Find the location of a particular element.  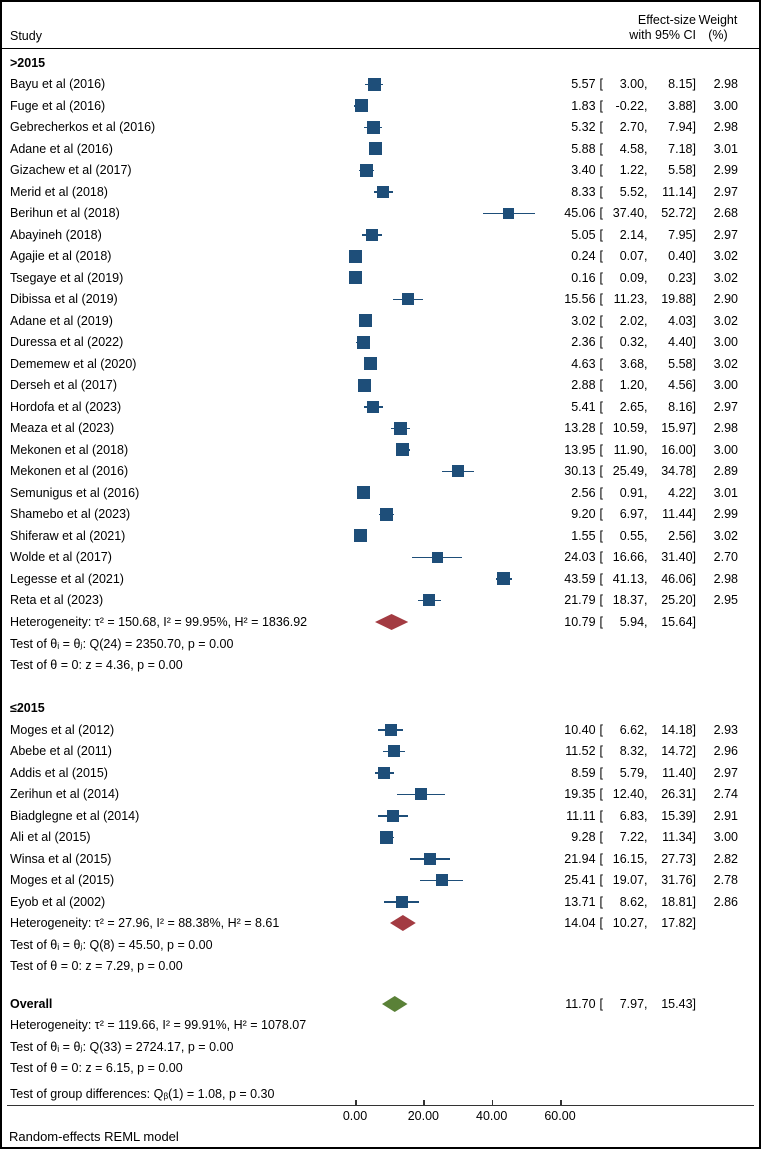

weight-value: 2.86 is located at coordinates (725, 901).